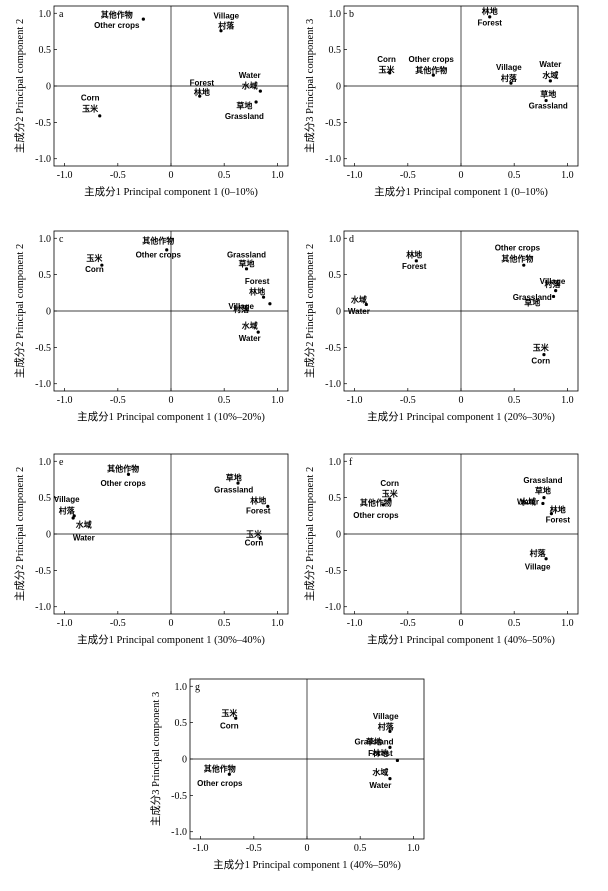 The image size is (608, 891). I want to click on x-axis-title: 主成分1 Principal component 1 (20%–30%), so click(461, 417).